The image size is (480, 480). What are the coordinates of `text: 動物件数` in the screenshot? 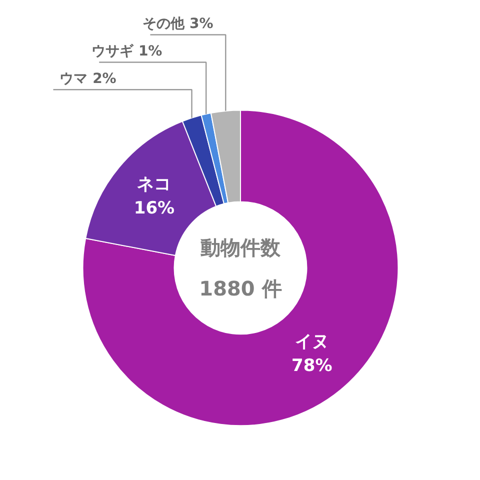 It's located at (241, 247).